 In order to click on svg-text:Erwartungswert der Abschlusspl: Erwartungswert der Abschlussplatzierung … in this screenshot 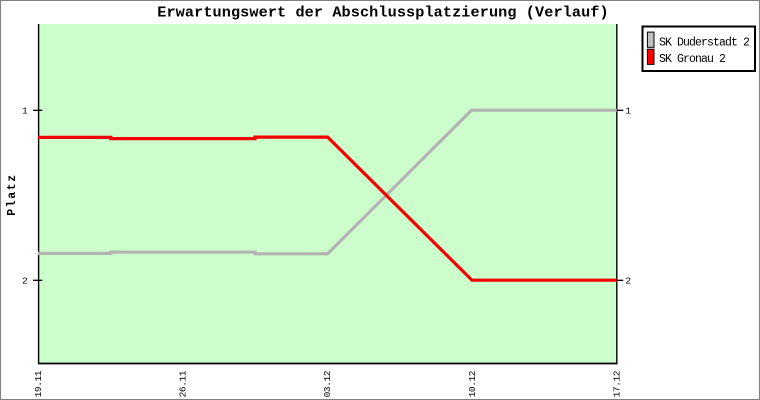, I will do `click(383, 12)`.